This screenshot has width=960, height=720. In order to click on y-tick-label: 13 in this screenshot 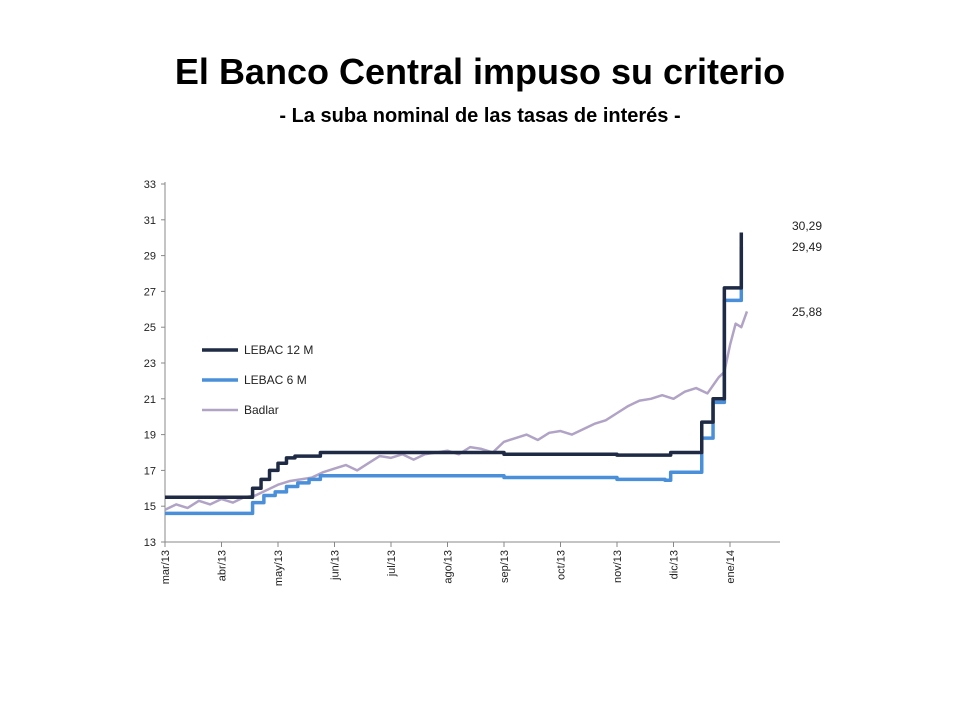, I will do `click(150, 543)`.